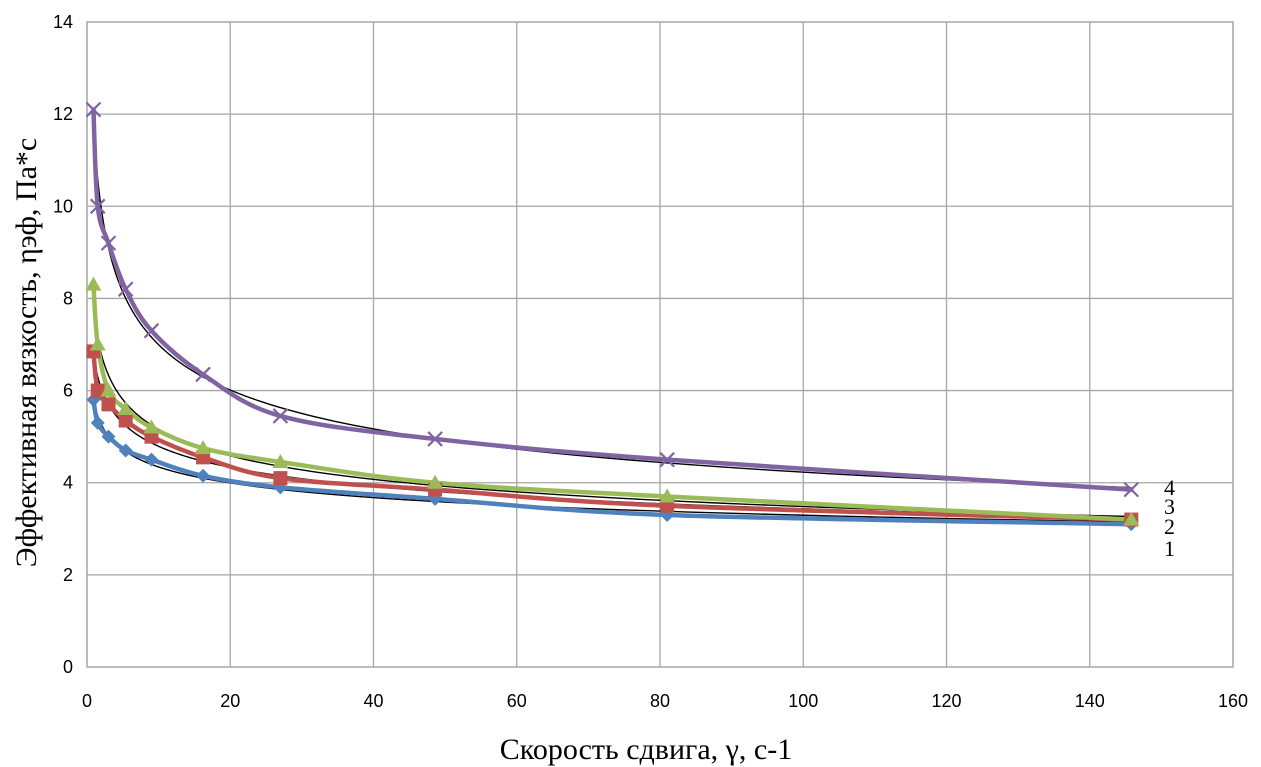 This screenshot has height=767, width=1261. Describe the element at coordinates (803, 701) in the screenshot. I see `x-tick-label: 100` at that location.